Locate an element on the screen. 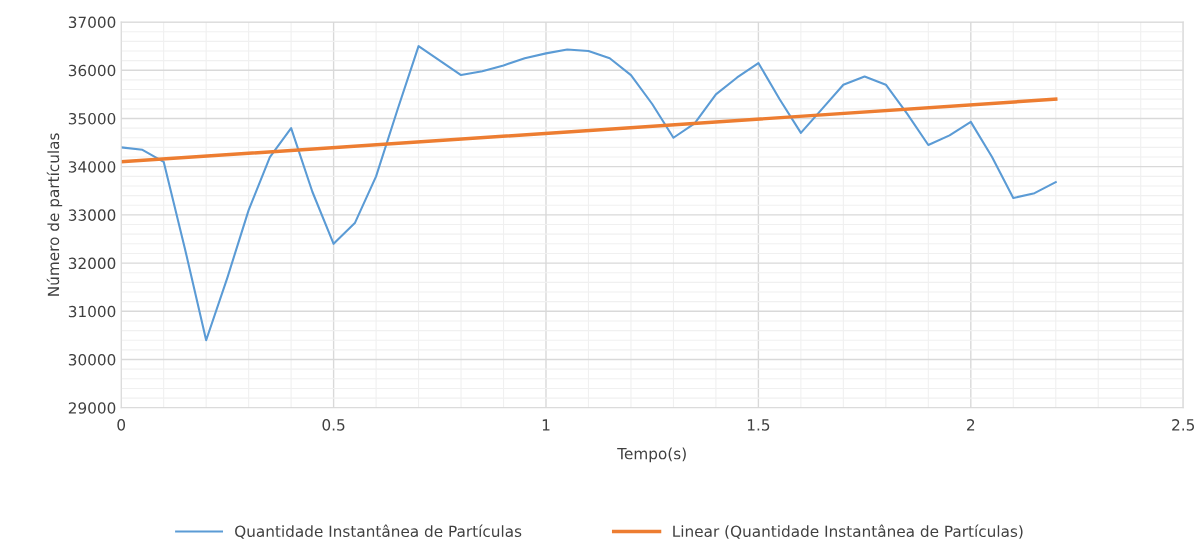  y-tick-label: 35000 is located at coordinates (92, 118).